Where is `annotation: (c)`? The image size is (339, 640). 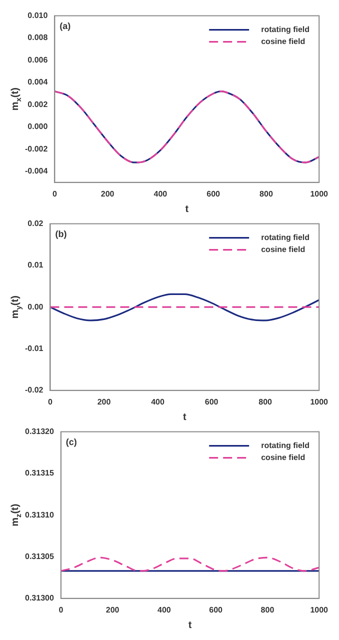 annotation: (c) is located at coordinates (71, 441).